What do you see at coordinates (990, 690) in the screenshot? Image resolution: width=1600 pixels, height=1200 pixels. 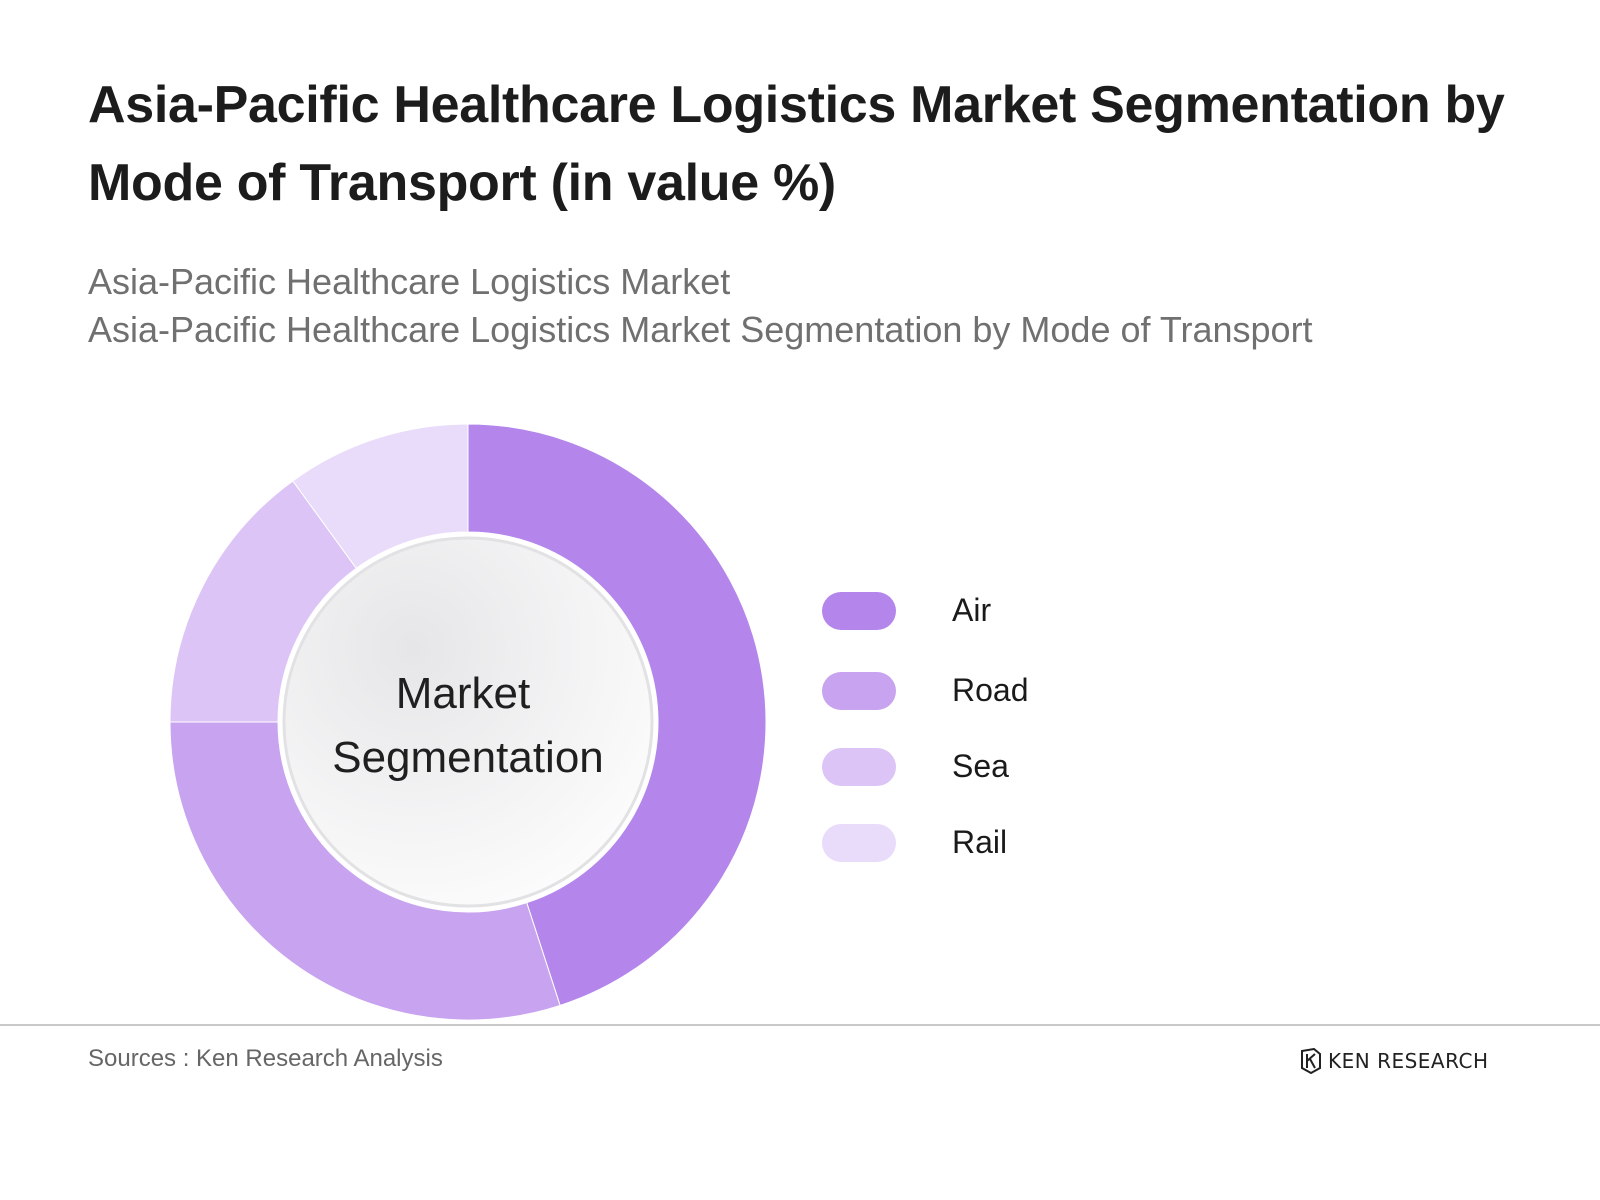 I see `legend-label: Road` at bounding box center [990, 690].